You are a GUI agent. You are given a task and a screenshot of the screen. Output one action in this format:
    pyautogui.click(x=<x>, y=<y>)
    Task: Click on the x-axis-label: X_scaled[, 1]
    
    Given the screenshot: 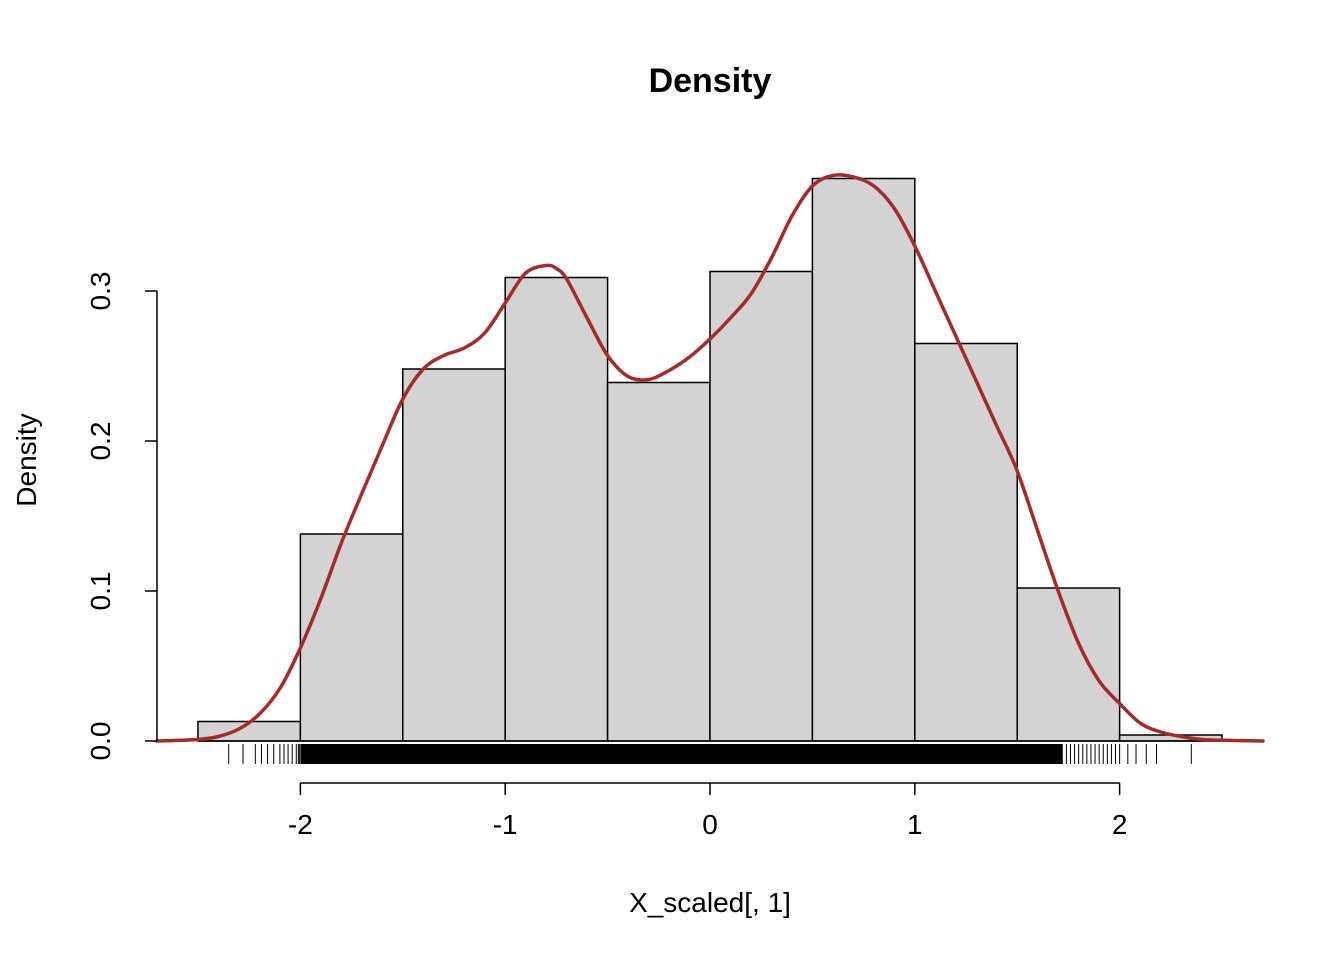 What is the action you would take?
    pyautogui.click(x=710, y=902)
    